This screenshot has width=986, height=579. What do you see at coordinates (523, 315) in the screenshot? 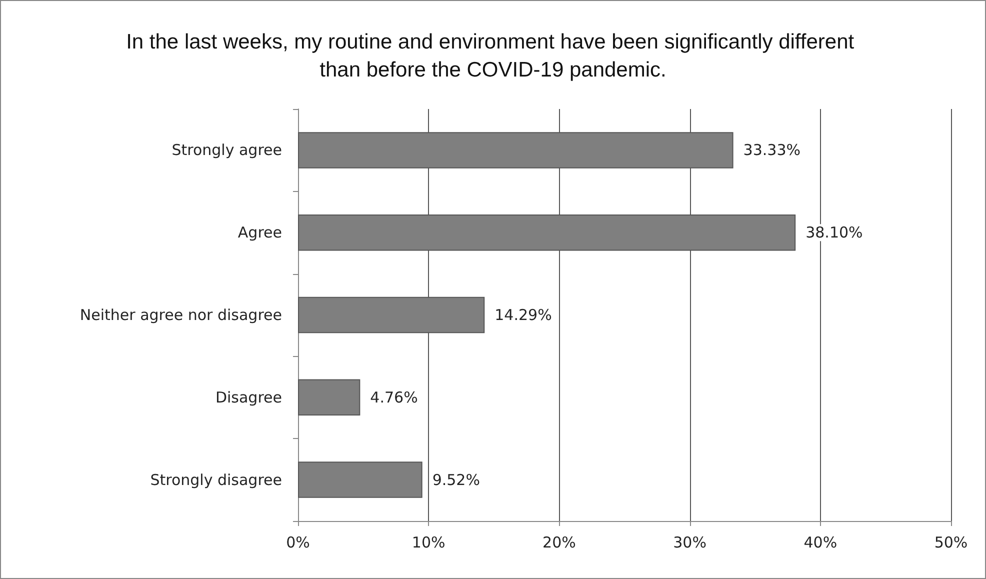
I see `data-label: 14.29%` at bounding box center [523, 315].